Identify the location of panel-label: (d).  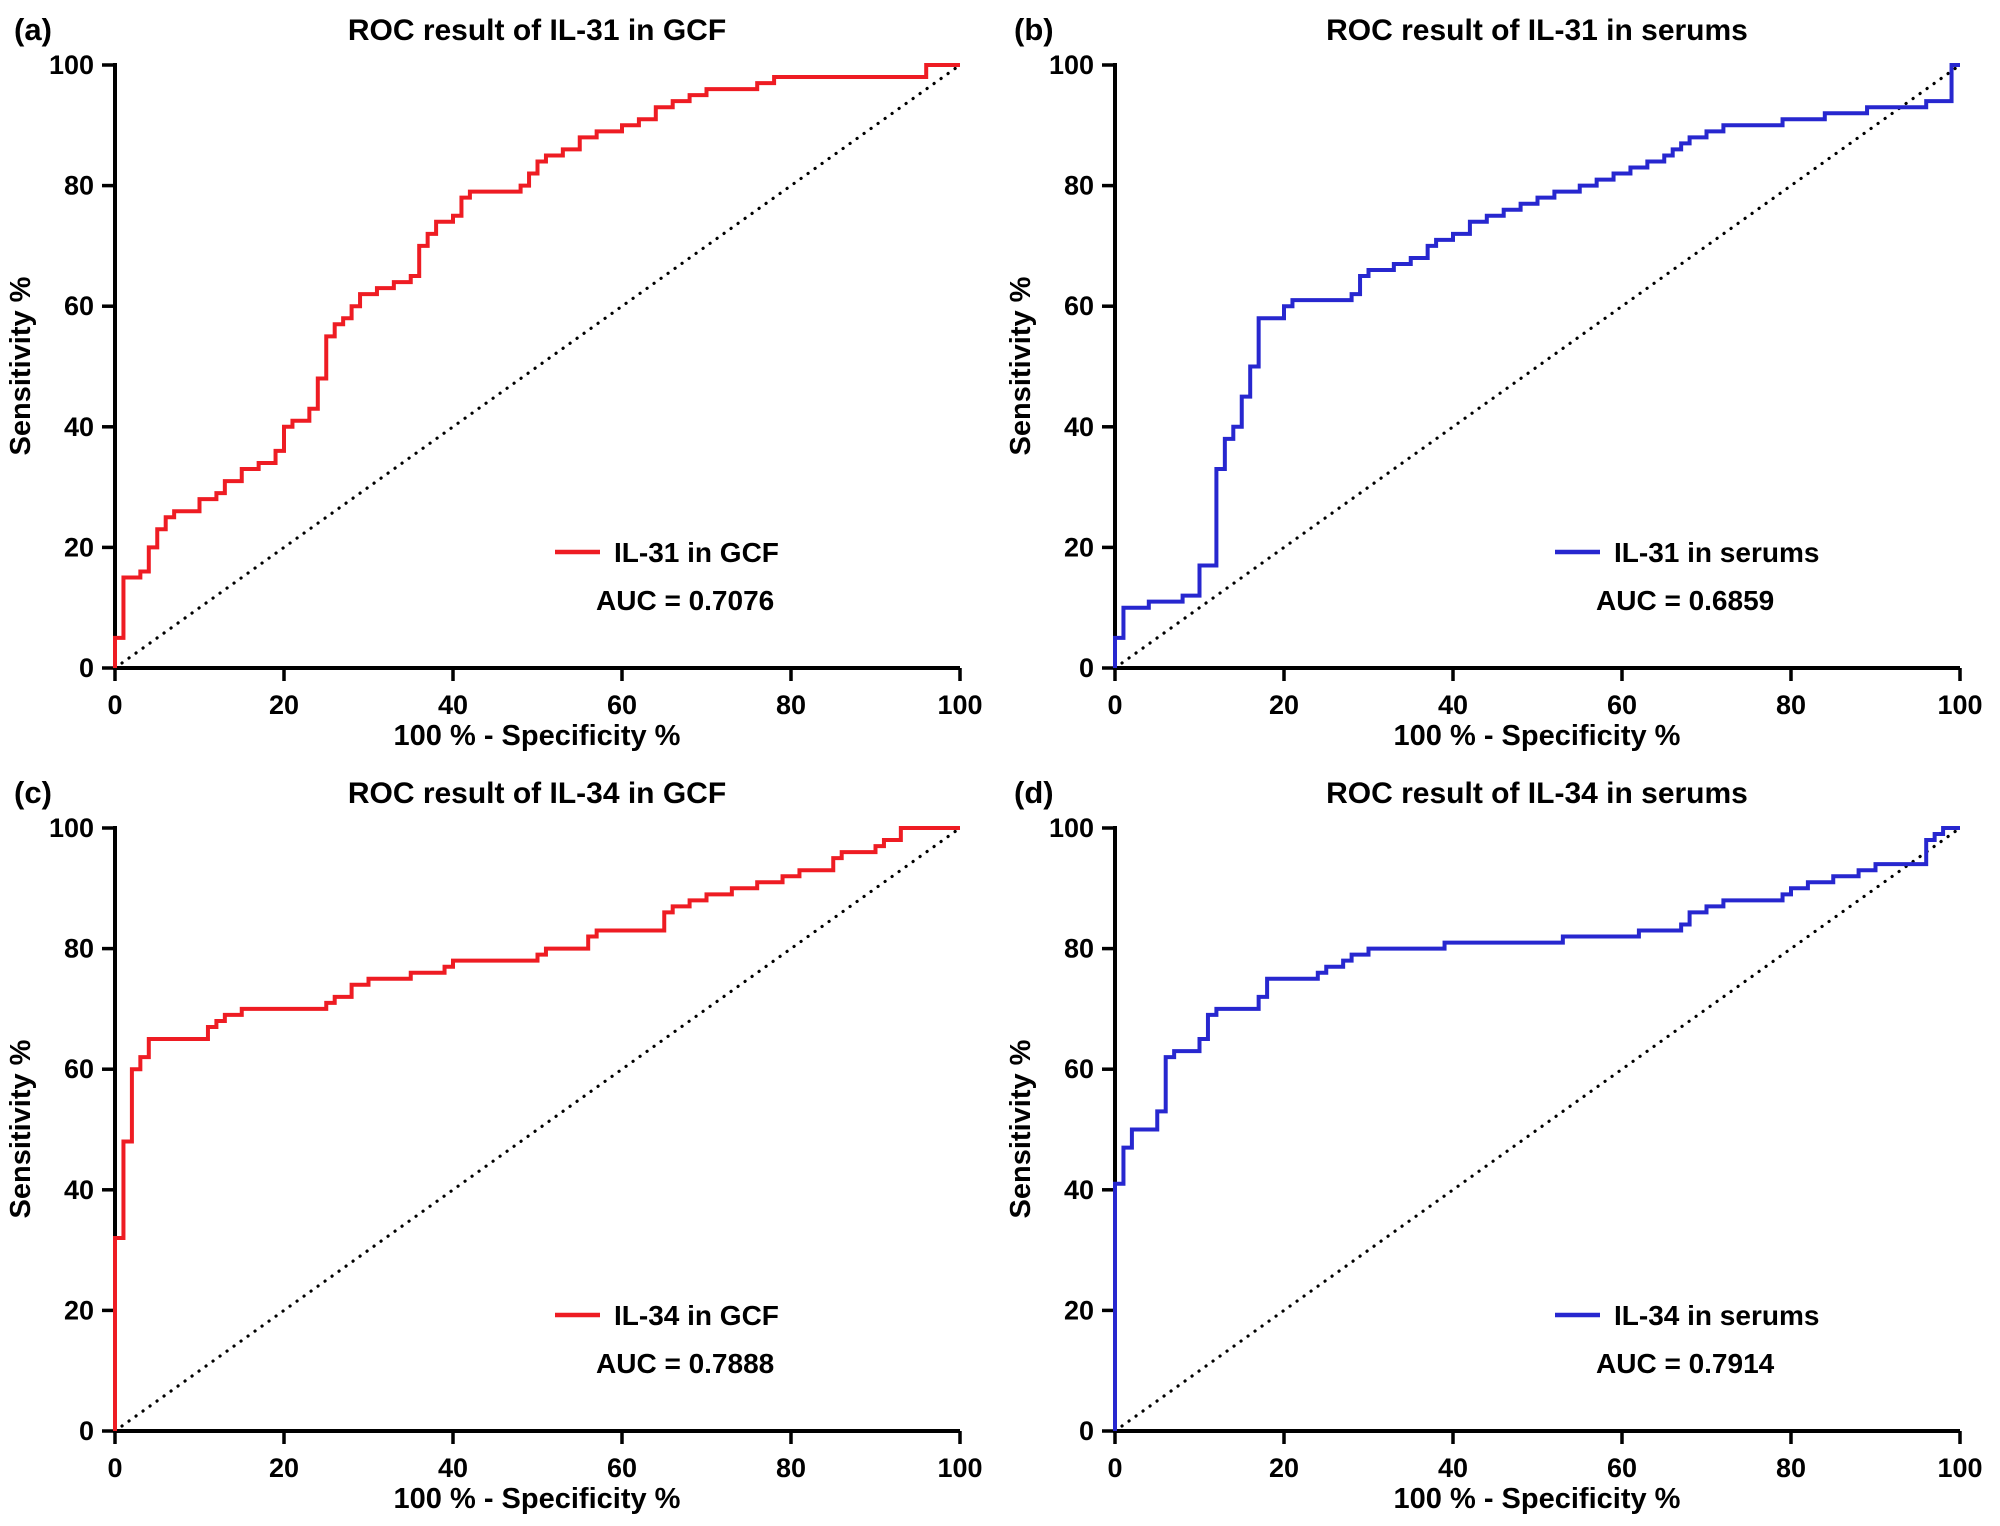
(1034, 792).